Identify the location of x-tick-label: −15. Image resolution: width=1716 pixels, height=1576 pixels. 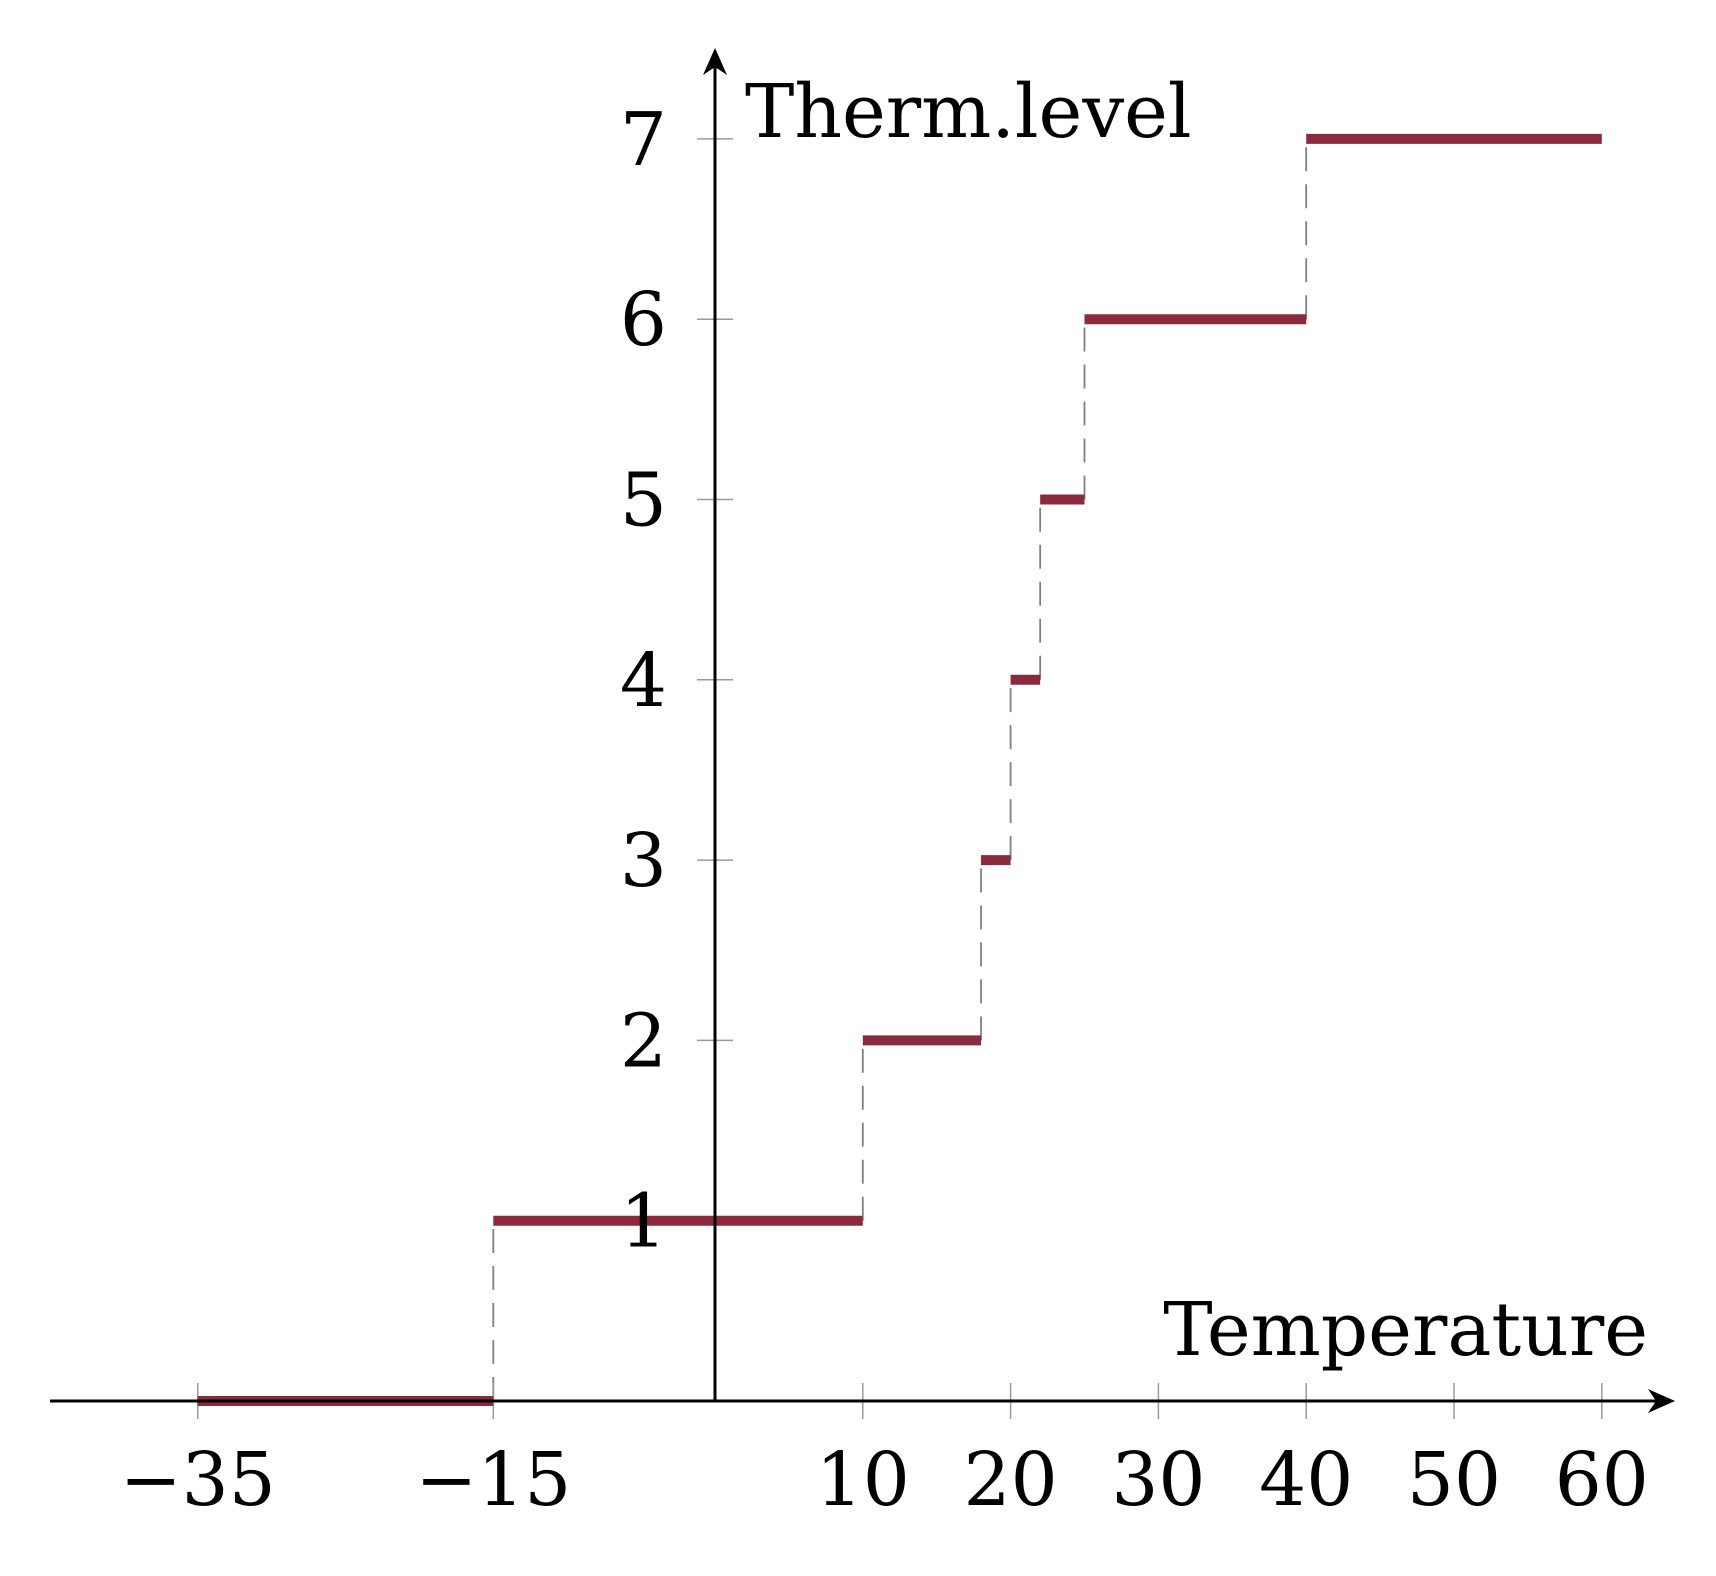
(493, 1480).